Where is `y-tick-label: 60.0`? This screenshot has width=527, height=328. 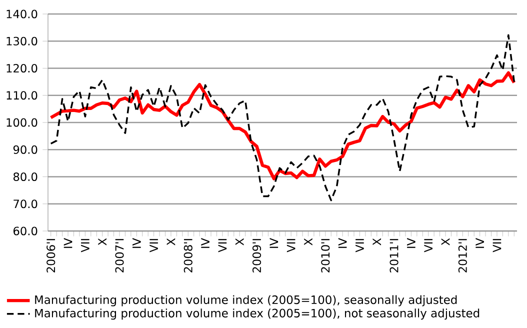
y-tick-label: 60.0 is located at coordinates (26, 231).